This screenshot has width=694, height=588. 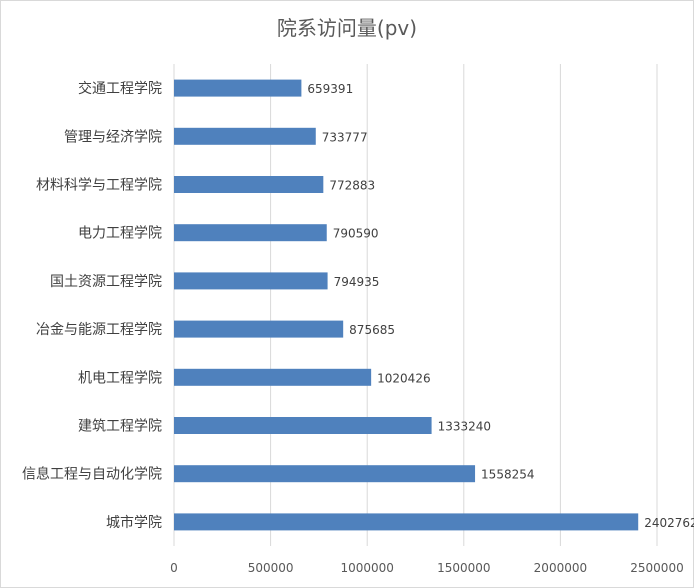 What do you see at coordinates (106, 282) in the screenshot?
I see `category-label: 国土资源工程学院` at bounding box center [106, 282].